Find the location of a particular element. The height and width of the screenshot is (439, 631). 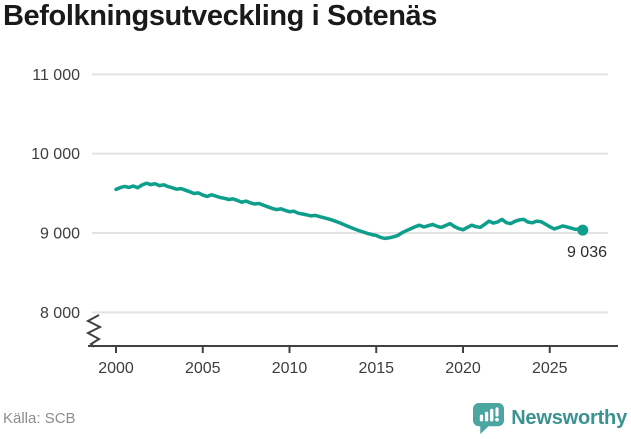

x-tick-label: 2005 is located at coordinates (203, 368).